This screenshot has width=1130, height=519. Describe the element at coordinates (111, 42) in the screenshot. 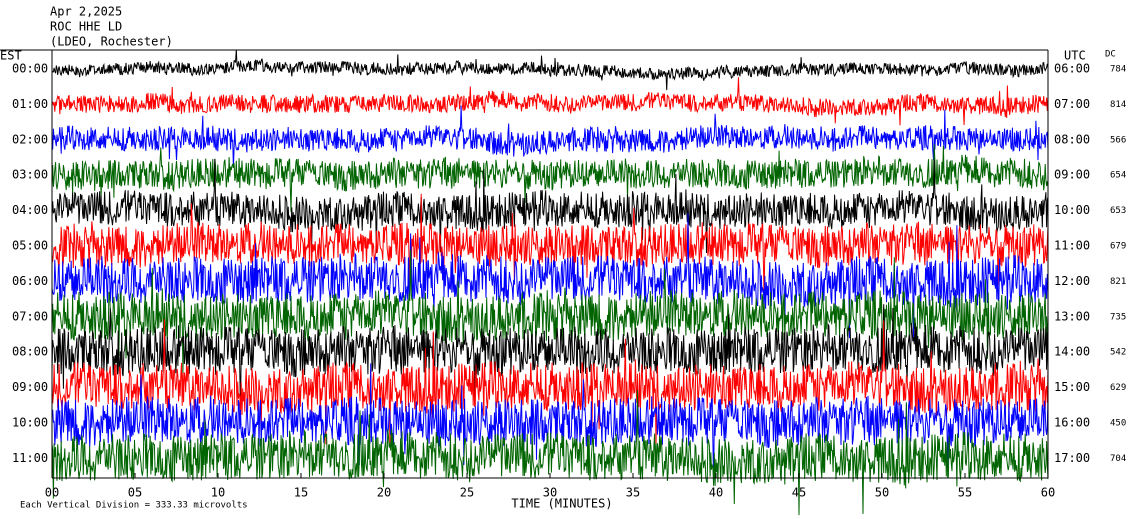

I see `title-line: (LDEO, Rochester)` at that location.